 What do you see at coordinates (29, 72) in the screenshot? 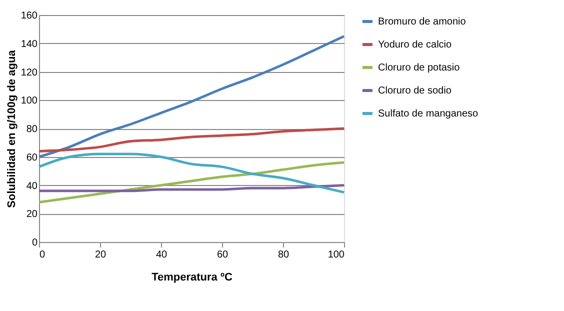
I see `y-tick-label: 120` at bounding box center [29, 72].